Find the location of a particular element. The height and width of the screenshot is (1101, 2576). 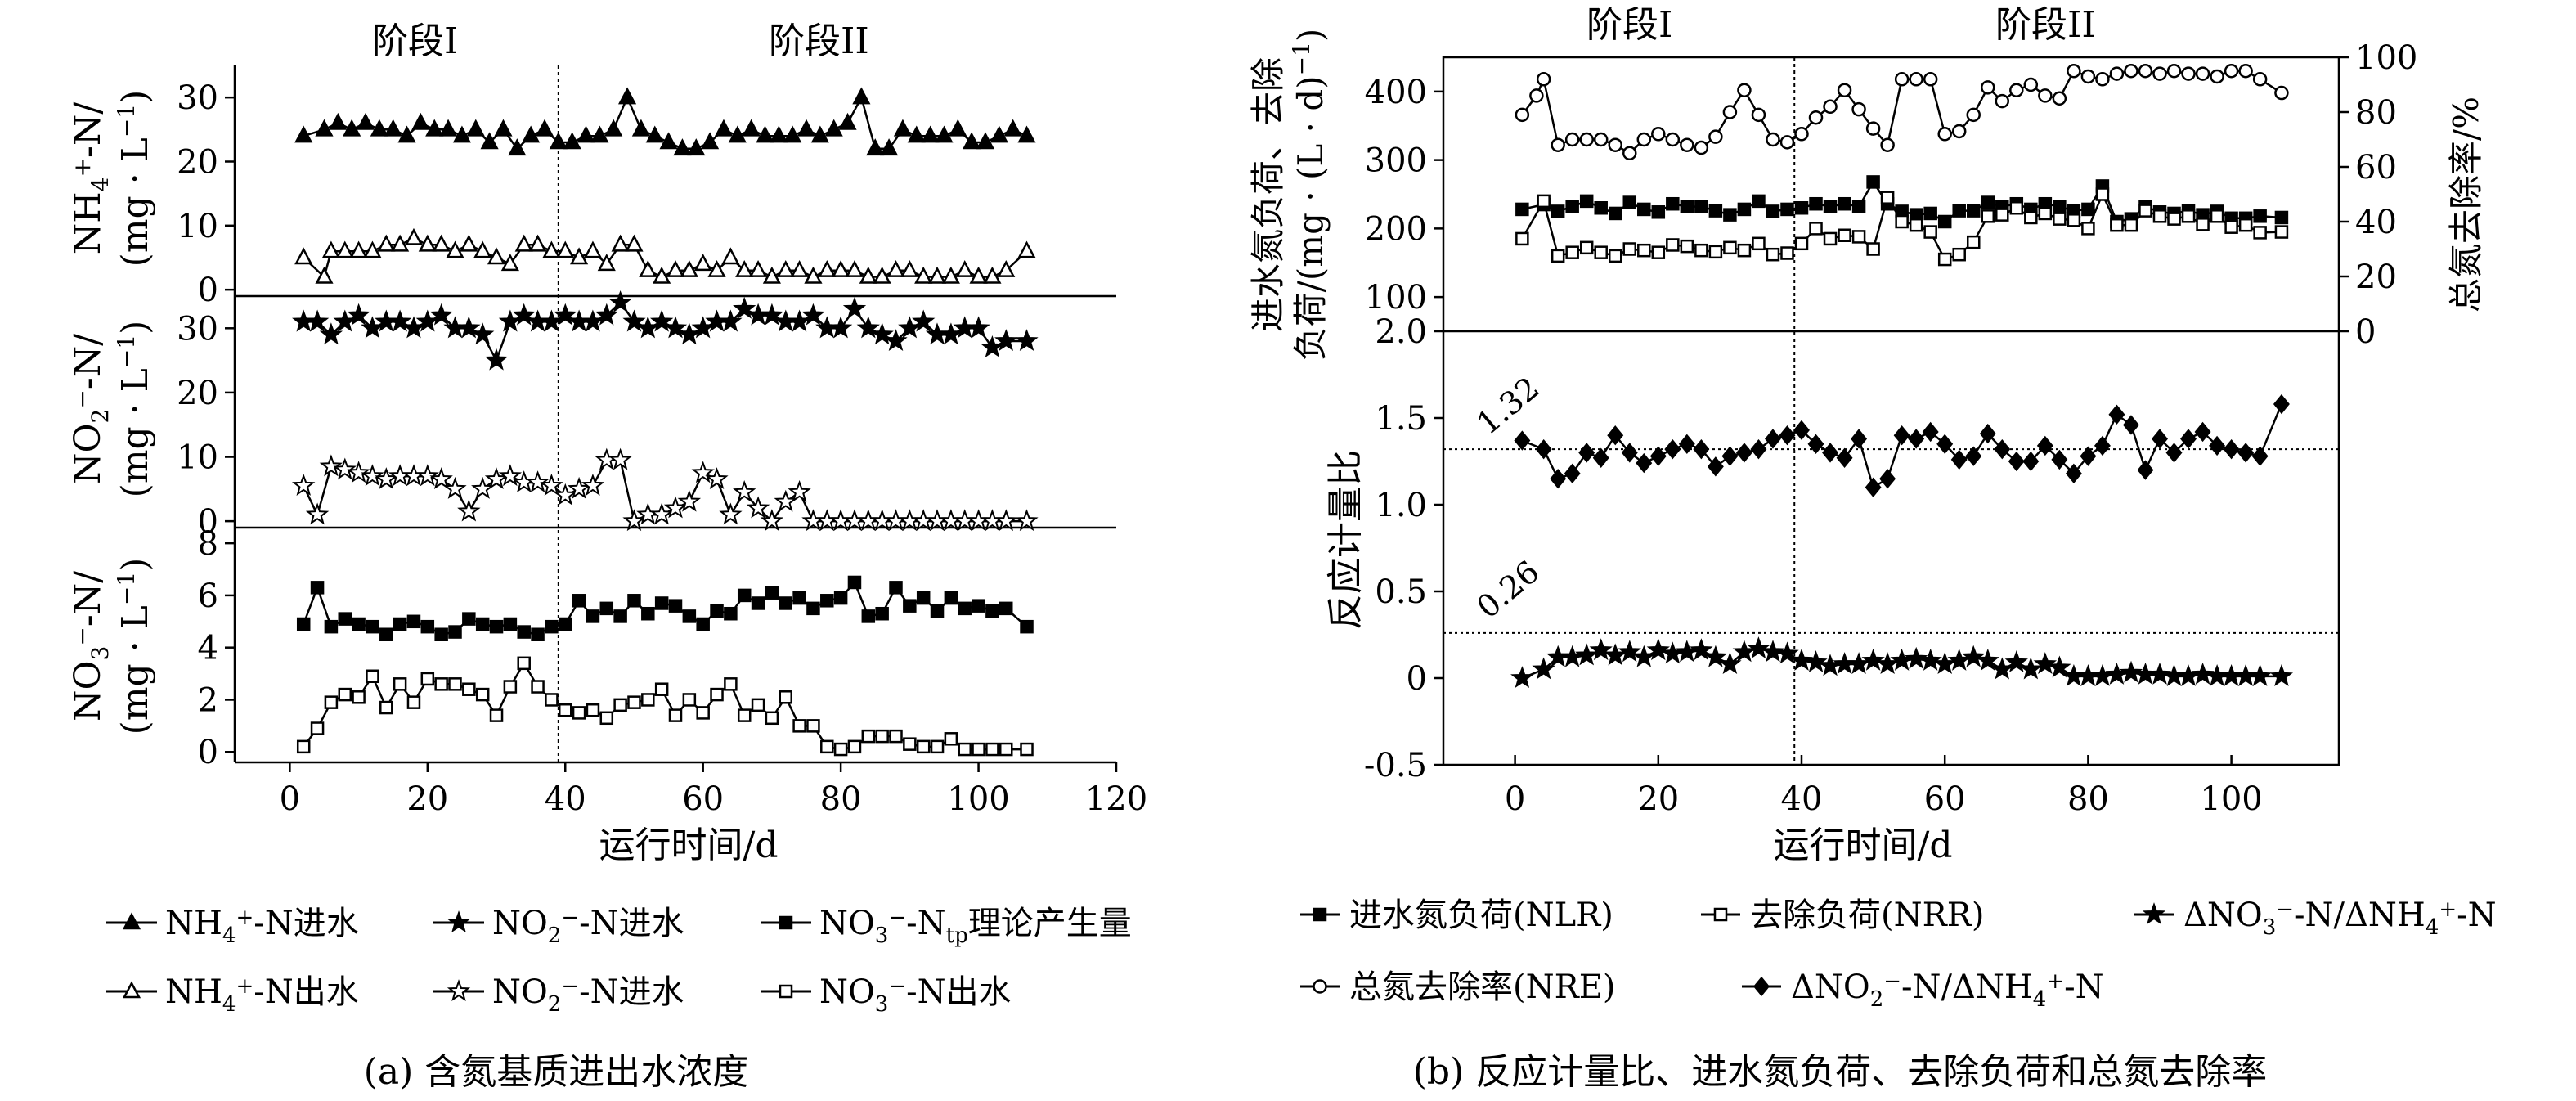

legend-a: NH4+-N进水 NO2−-N进水 NO3−-Ntp理论产生量 NH4+-N出水 is located at coordinates (619, 961).